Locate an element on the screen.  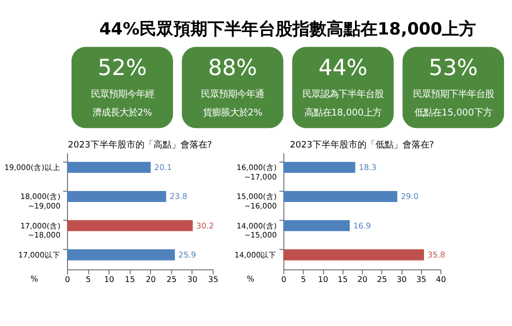
text: 民眾預期今年經 is located at coordinates (122, 94).